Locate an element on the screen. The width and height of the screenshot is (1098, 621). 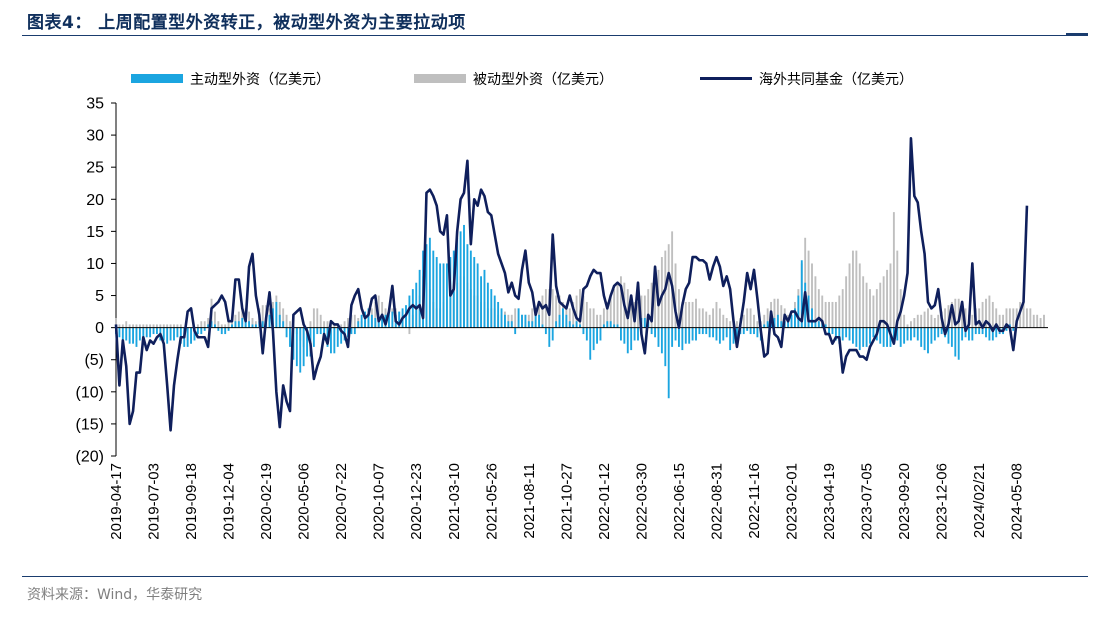
top-rule-cap is located at coordinates (1077, 34).